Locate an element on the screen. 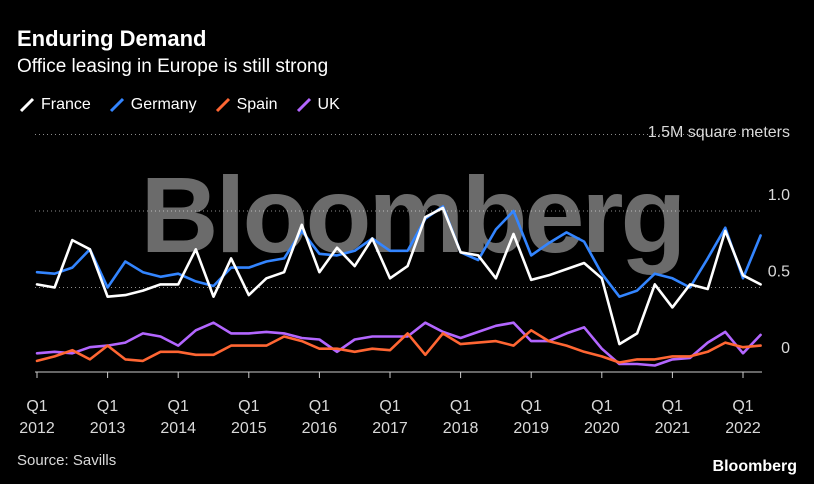  y-tick-label: 1.0 is located at coordinates (779, 195).